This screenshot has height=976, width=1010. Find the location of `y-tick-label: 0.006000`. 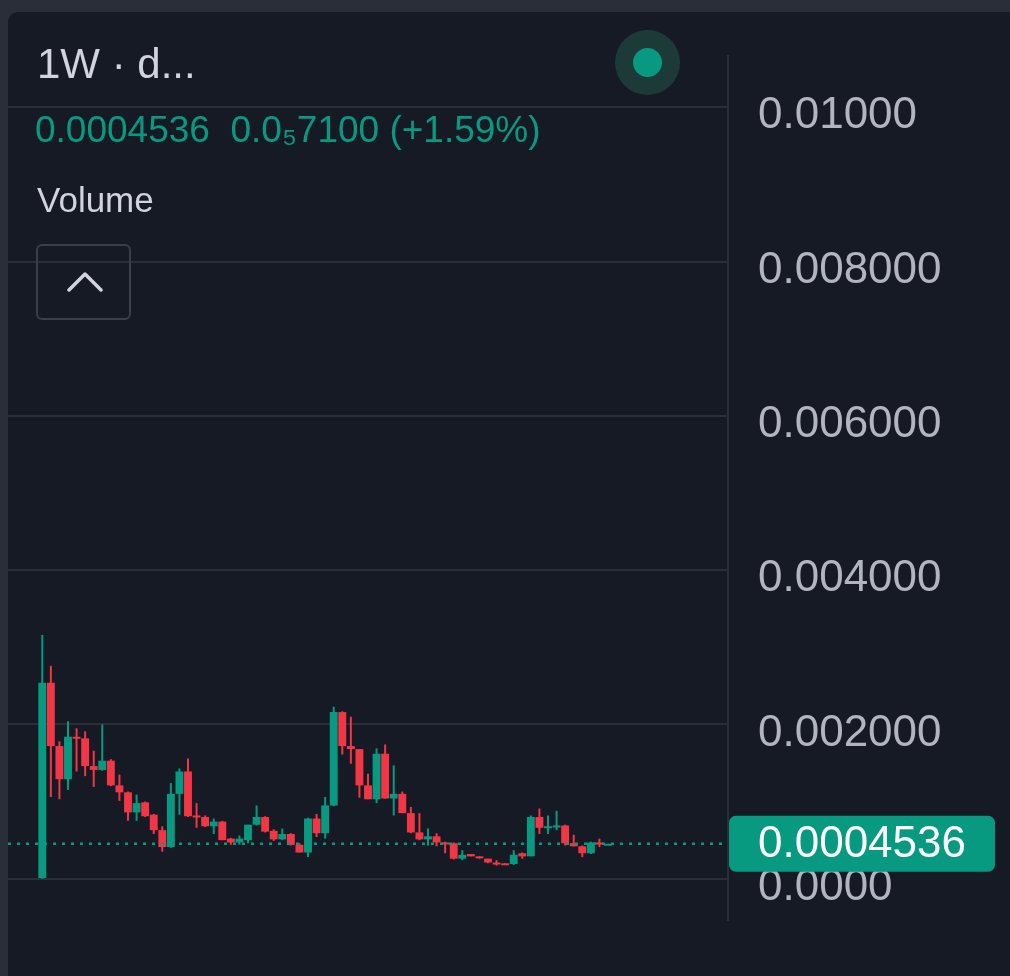

y-tick-label: 0.006000 is located at coordinates (850, 422).